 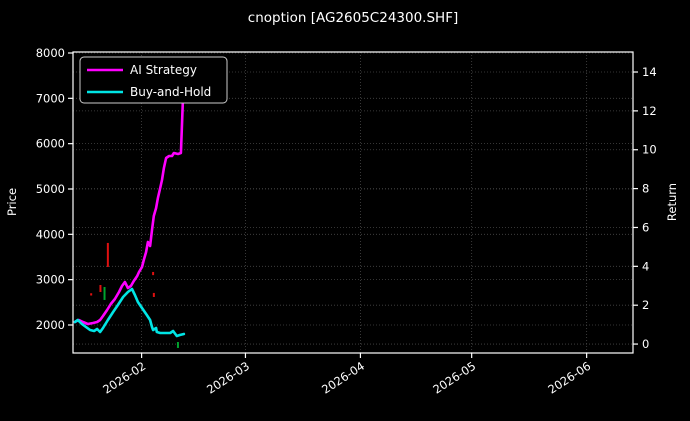 I want to click on return-tick-label: 2, so click(x=645, y=305).